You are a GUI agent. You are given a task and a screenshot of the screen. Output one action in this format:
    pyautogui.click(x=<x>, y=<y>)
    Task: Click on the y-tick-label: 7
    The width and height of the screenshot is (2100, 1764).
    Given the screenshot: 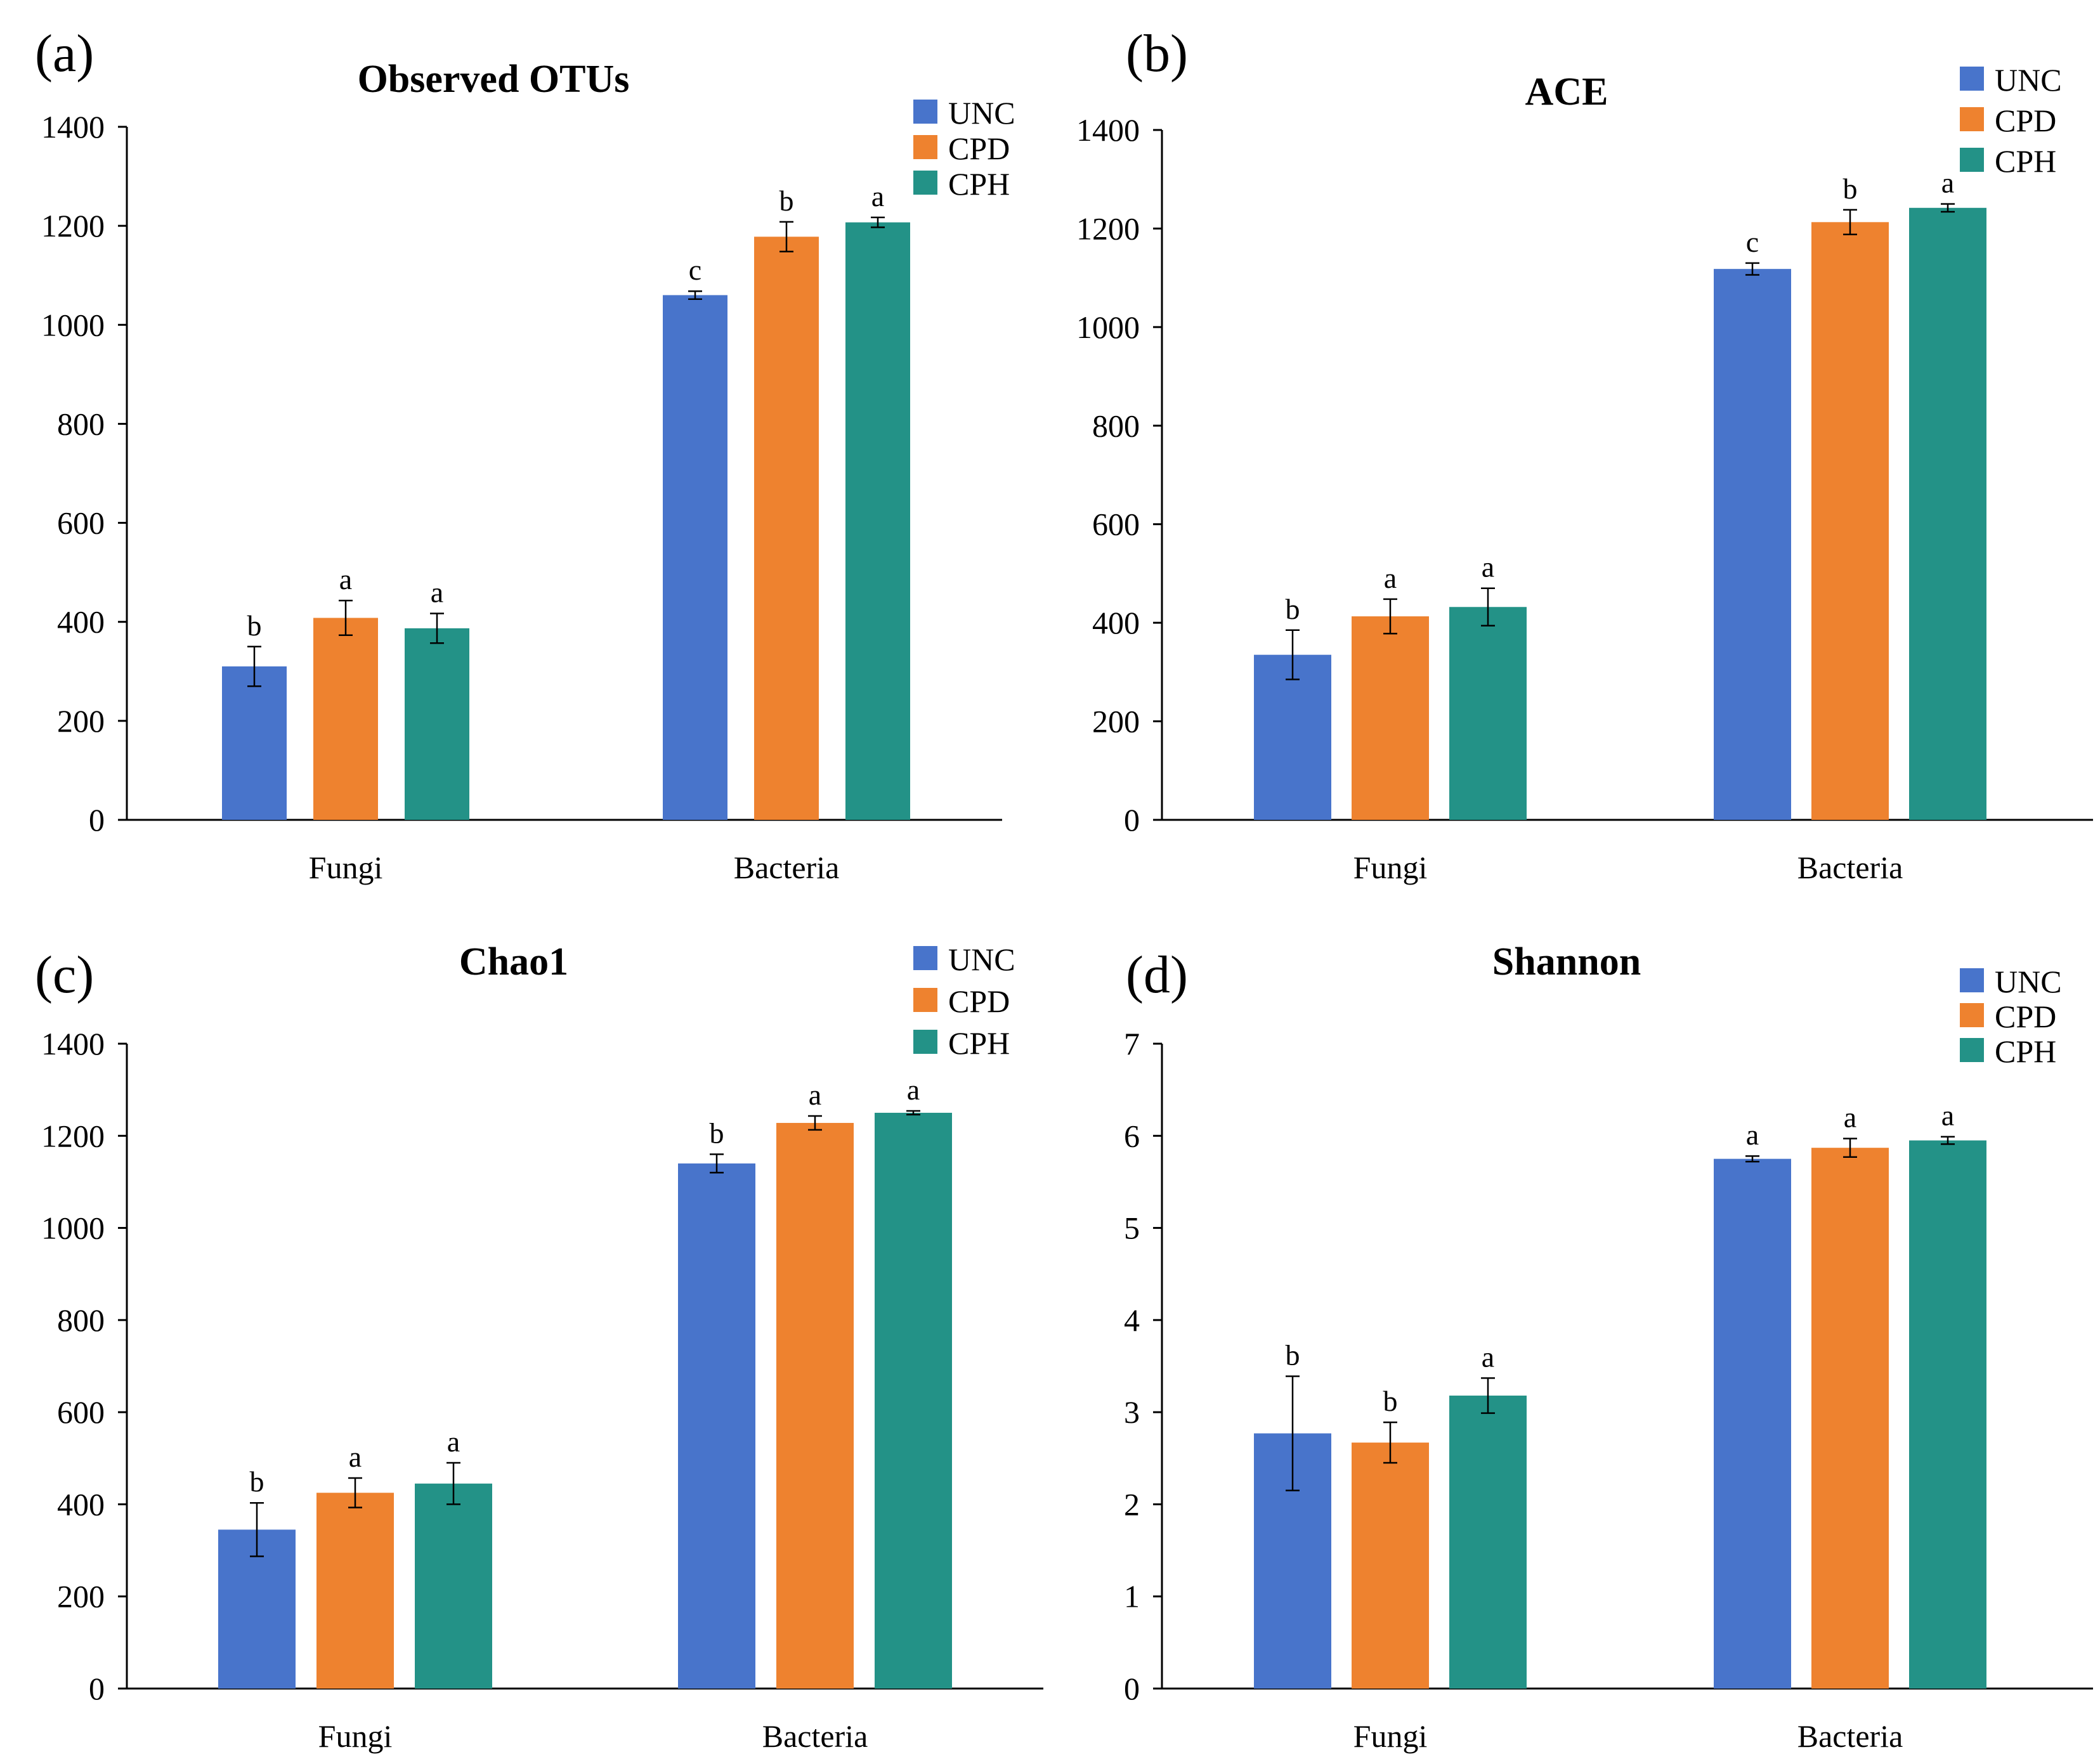 What is the action you would take?
    pyautogui.click(x=1132, y=1044)
    